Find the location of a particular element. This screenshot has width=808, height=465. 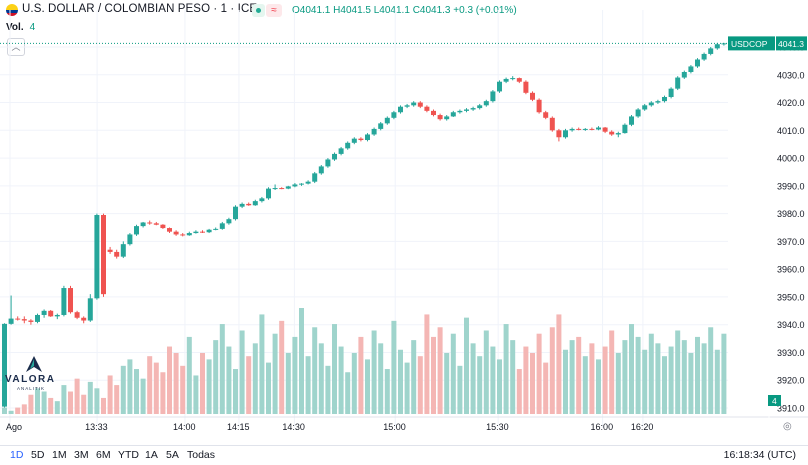

time-tick-label: 15:00 is located at coordinates (394, 427).